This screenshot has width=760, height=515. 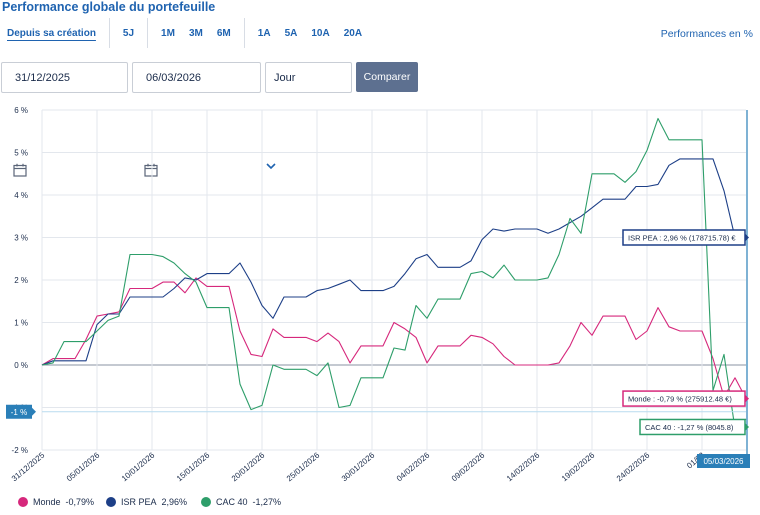 I want to click on y-tick-label: 2 %, so click(x=21, y=280).